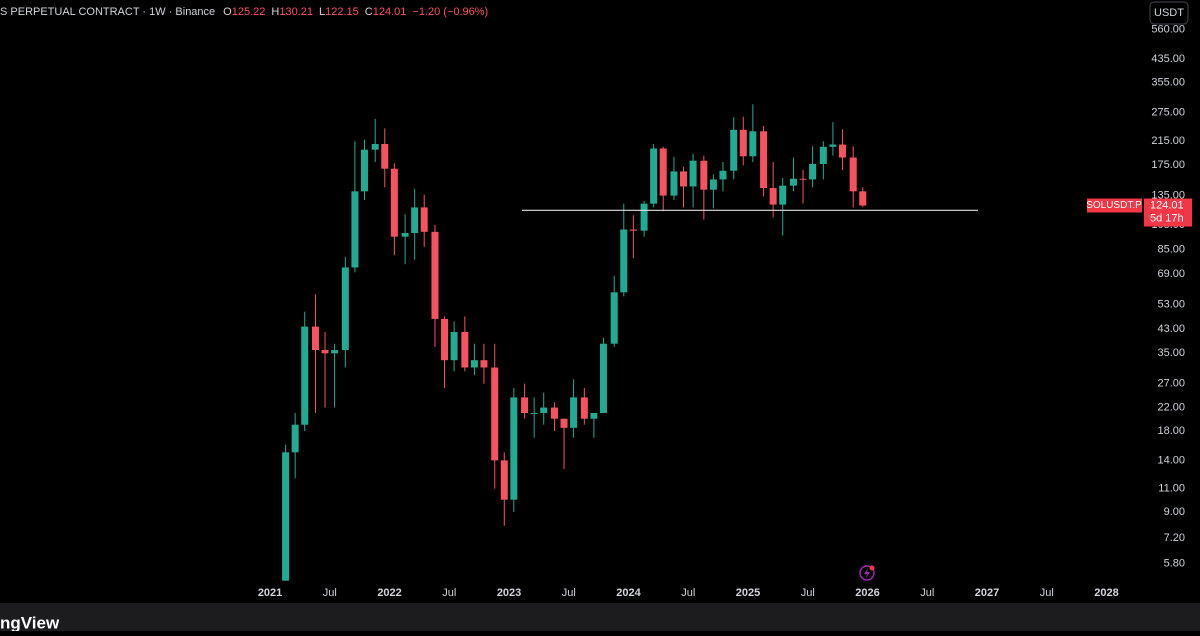  I want to click on last-price-box, so click(1168, 212).